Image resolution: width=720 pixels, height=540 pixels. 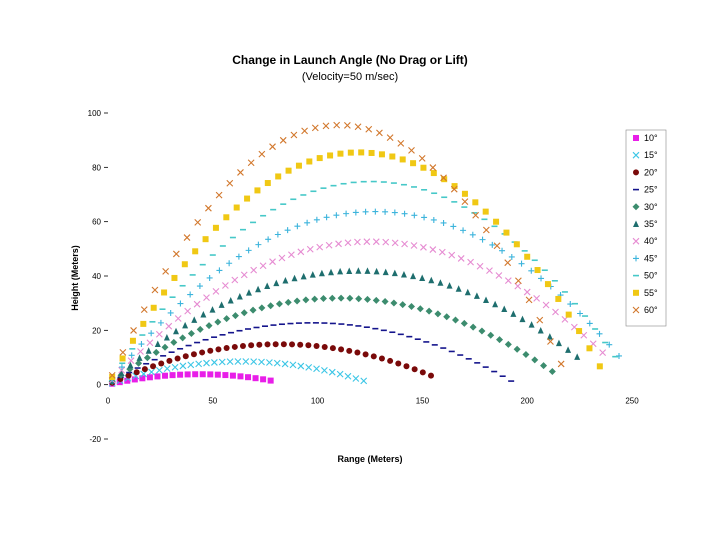 I want to click on legend-label: 40°, so click(x=651, y=241).